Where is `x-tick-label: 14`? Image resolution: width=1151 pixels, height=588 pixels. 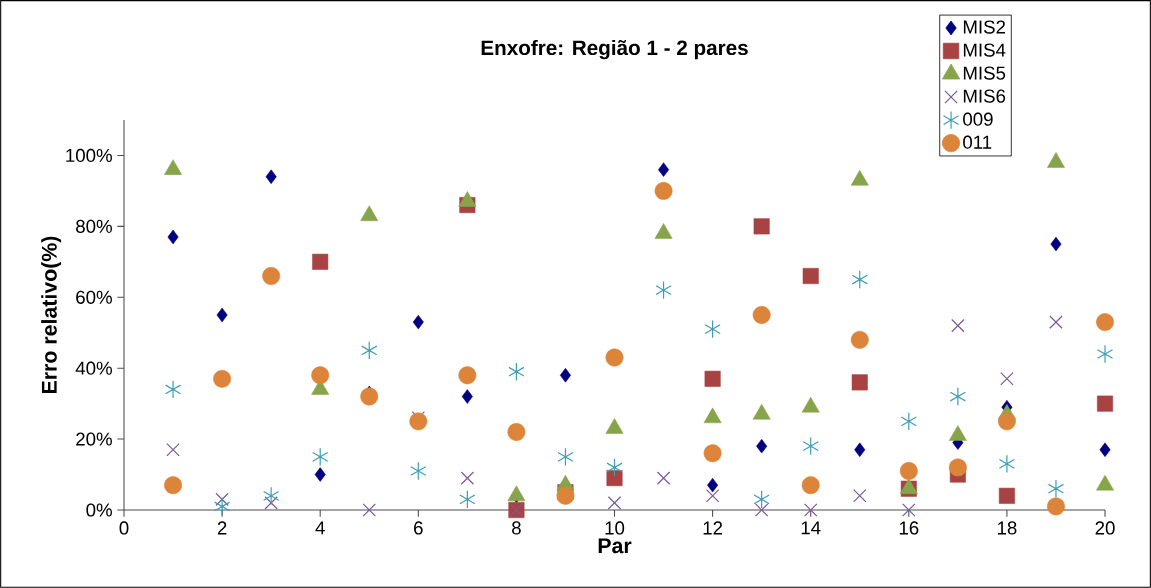 x-tick-label: 14 is located at coordinates (811, 528).